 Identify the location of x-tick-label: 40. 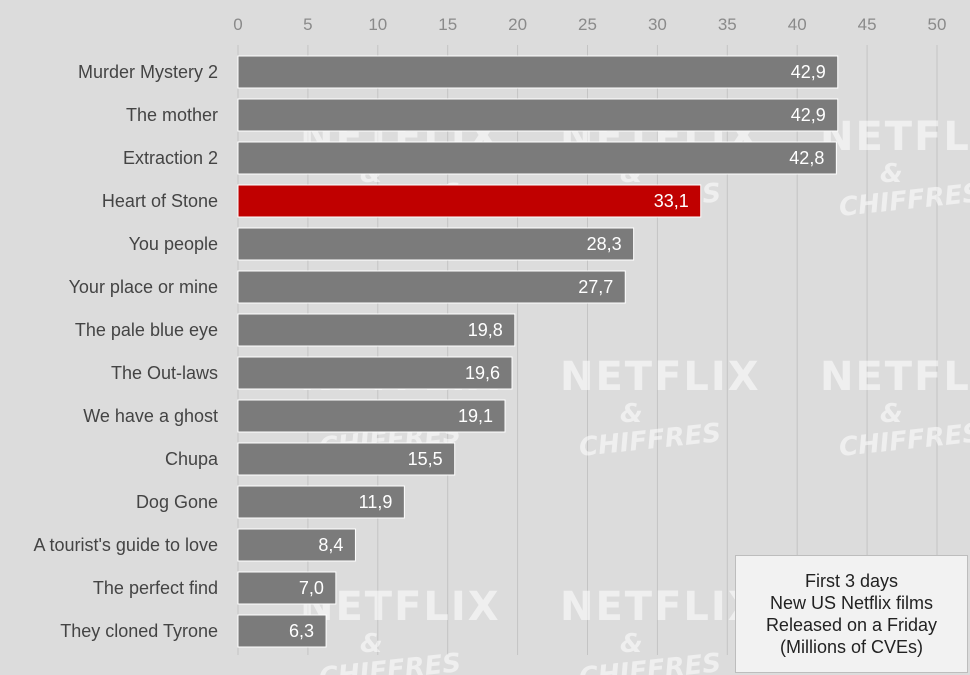
(797, 24).